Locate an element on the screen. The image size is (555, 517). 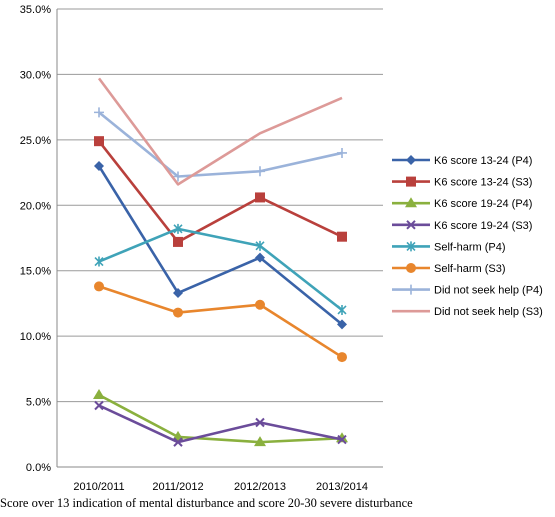
y-tick-label: 15.0% is located at coordinates (35, 272).